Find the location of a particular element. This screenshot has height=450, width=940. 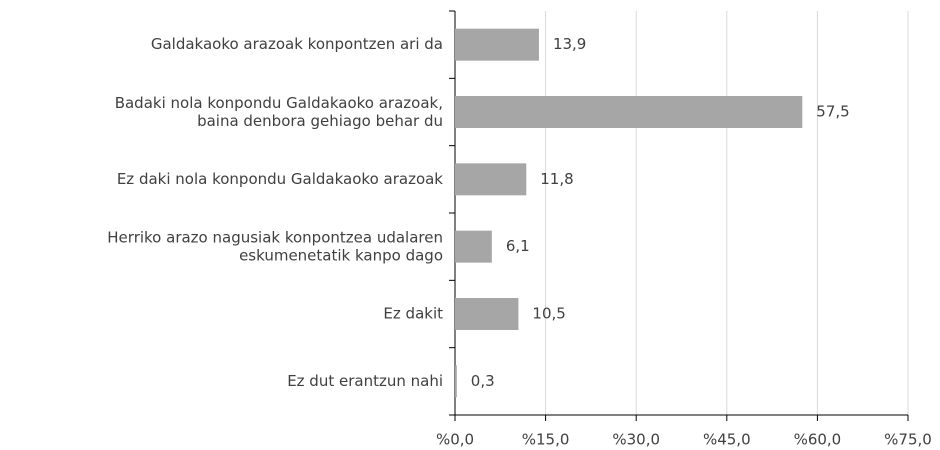

value-label: 57,5 is located at coordinates (832, 112).